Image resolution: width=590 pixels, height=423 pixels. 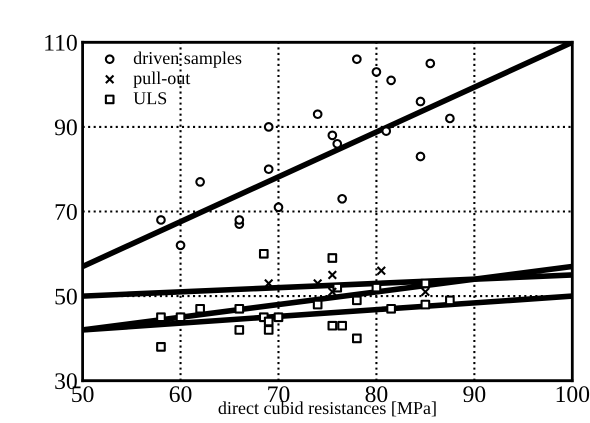 What do you see at coordinates (573, 394) in the screenshot?
I see `x-tick-label: 100` at bounding box center [573, 394].